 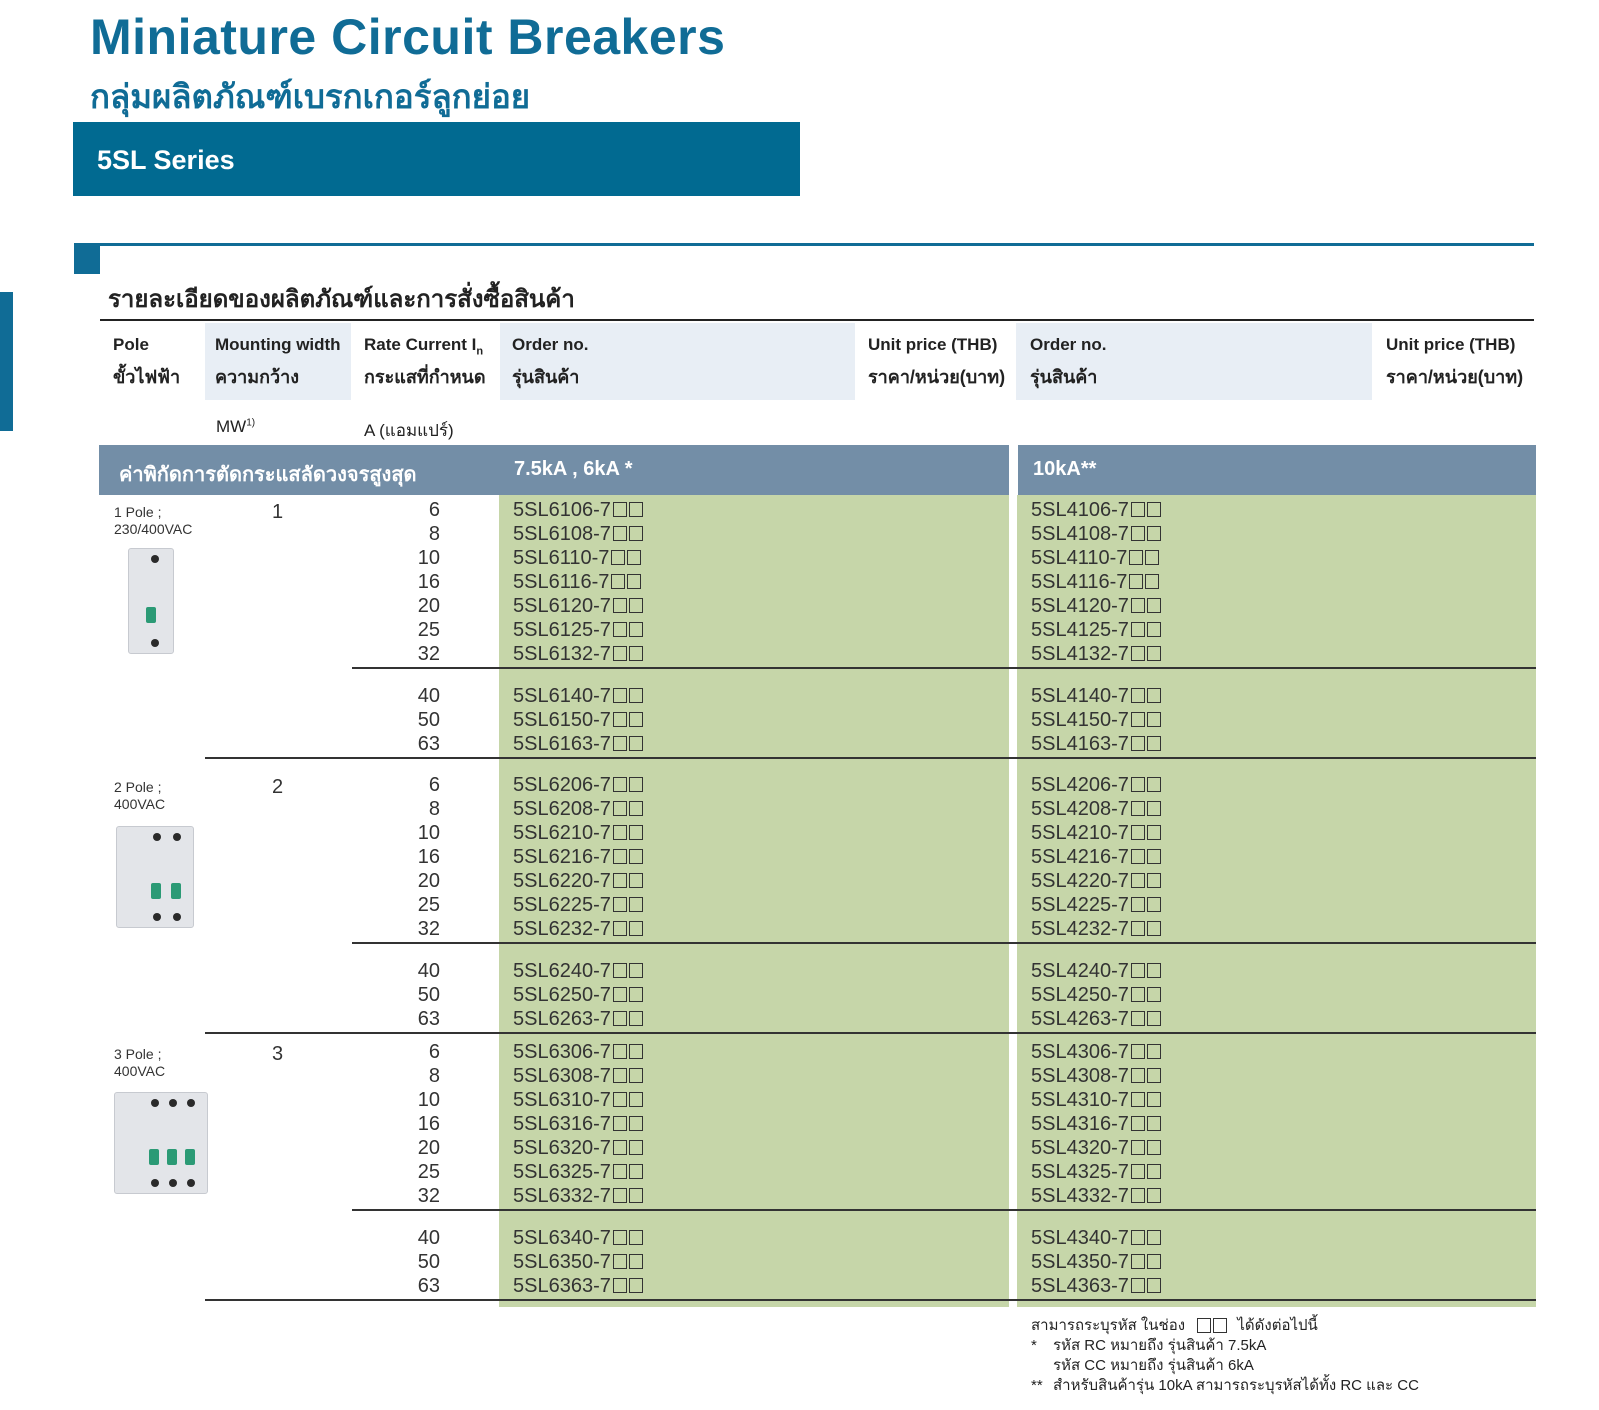 What do you see at coordinates (546, 377) in the screenshot?
I see `header-order-no-a-th: รุ่นสินค้า` at bounding box center [546, 377].